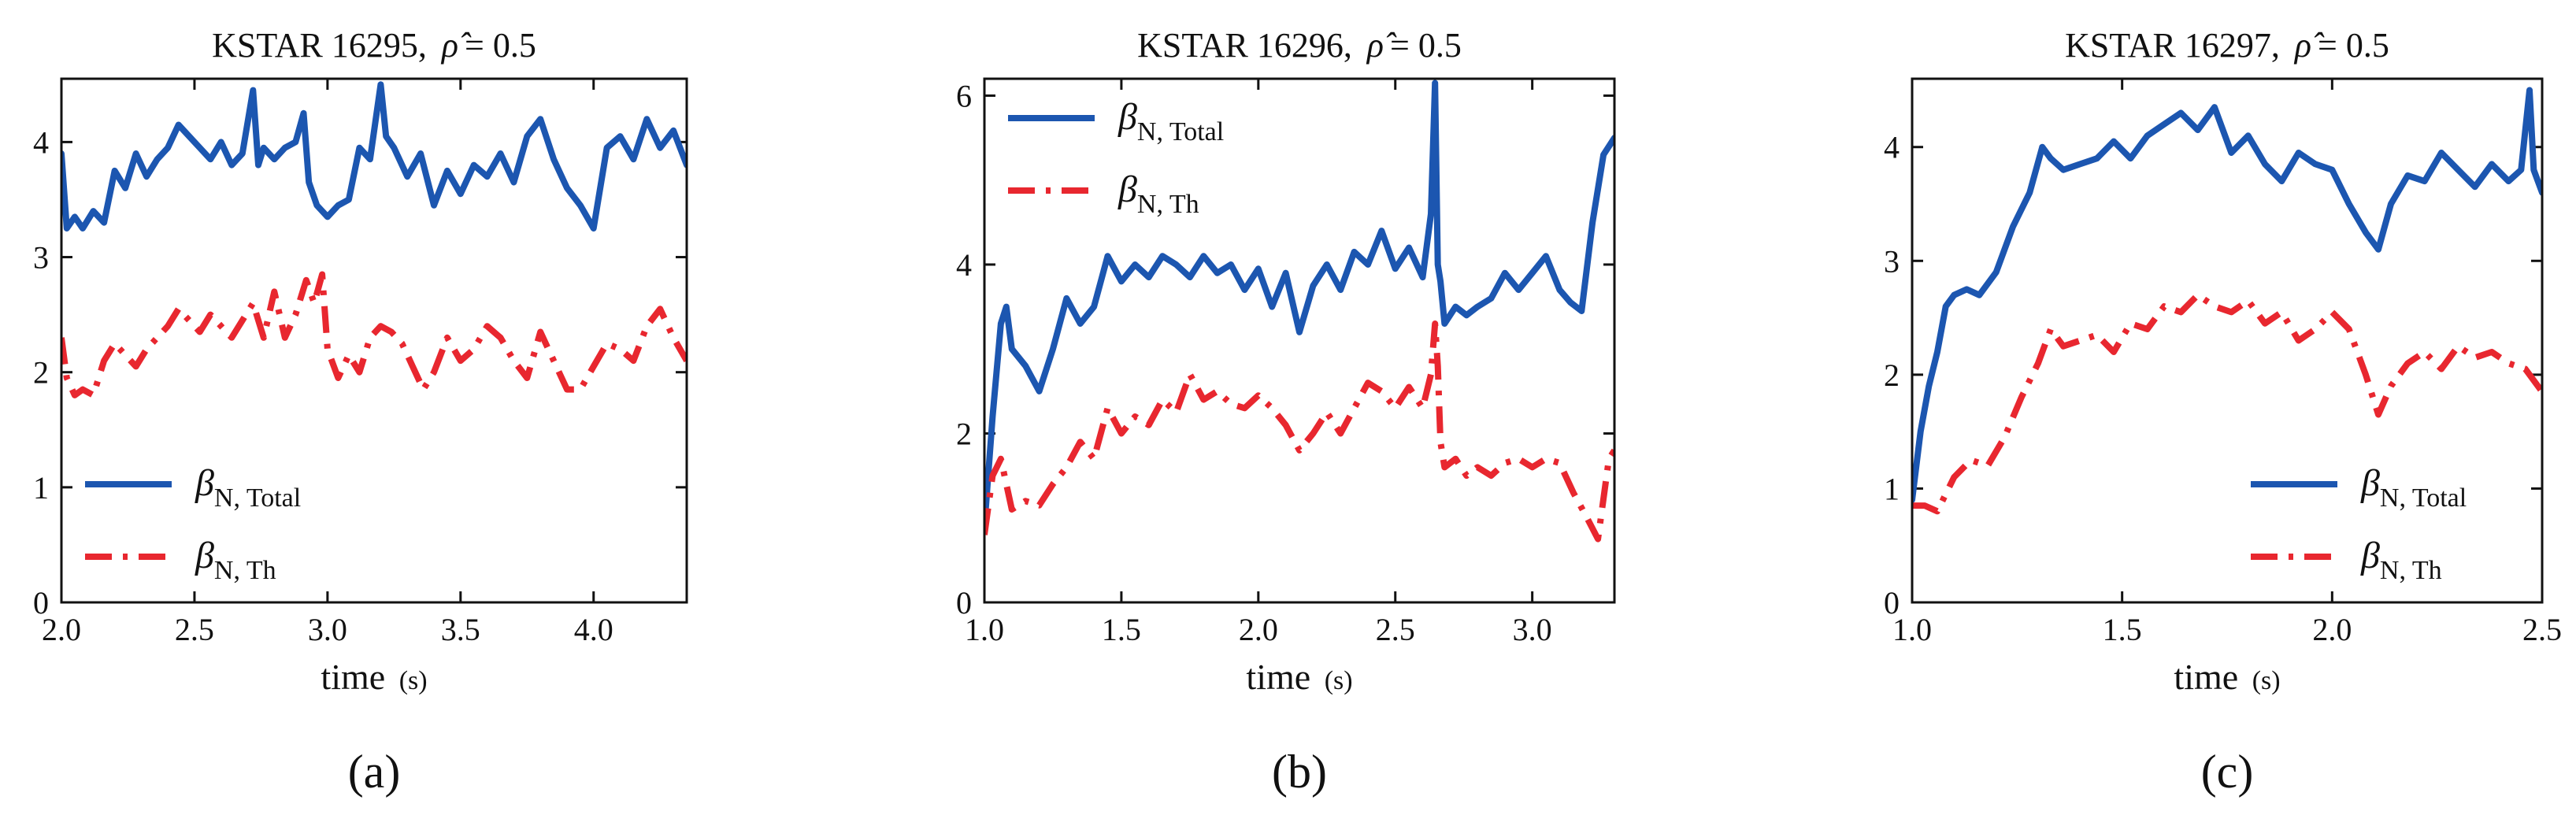  What do you see at coordinates (1249, 45) in the screenshot?
I see `chart-title-prefix: KSTAR 16296,` at bounding box center [1249, 45].